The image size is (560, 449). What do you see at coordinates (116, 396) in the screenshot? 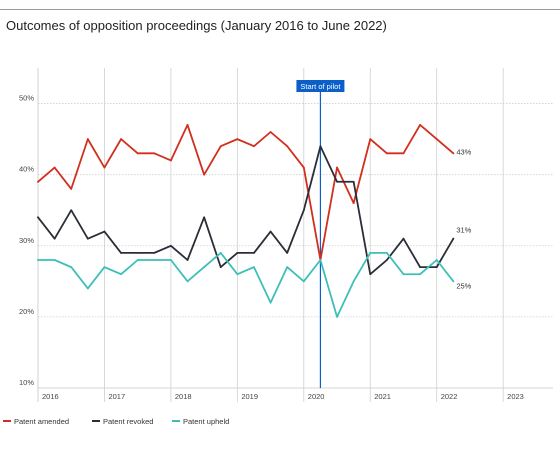
I see `x-tick-label: 2017` at bounding box center [116, 396].